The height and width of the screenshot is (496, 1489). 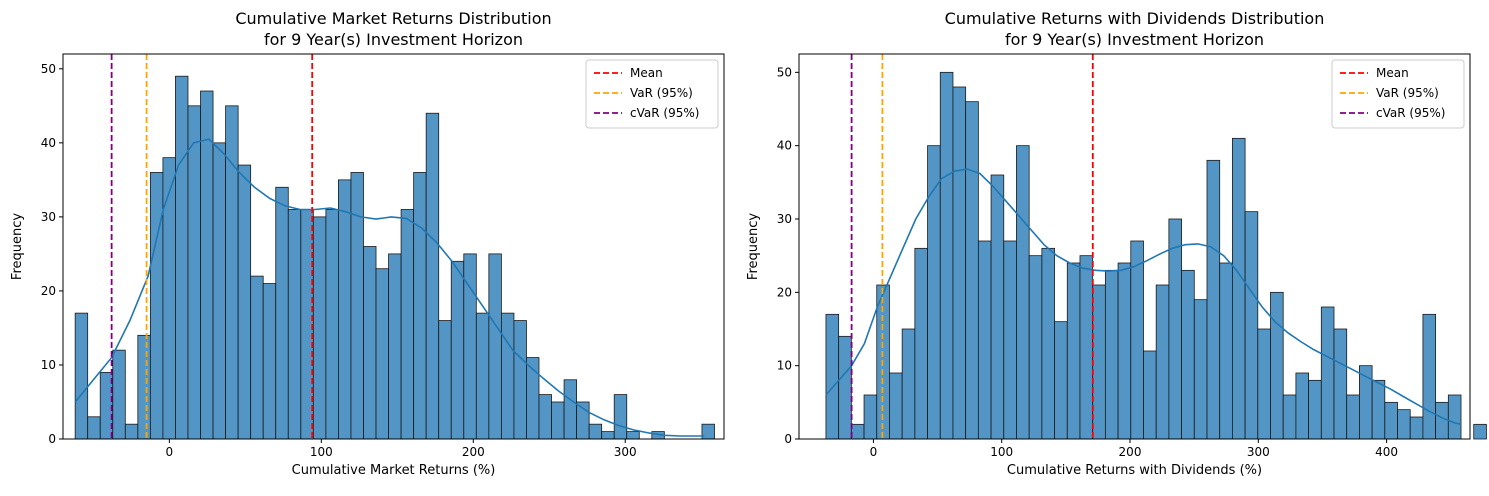 I want to click on y-tick-label: 50, so click(x=784, y=72).